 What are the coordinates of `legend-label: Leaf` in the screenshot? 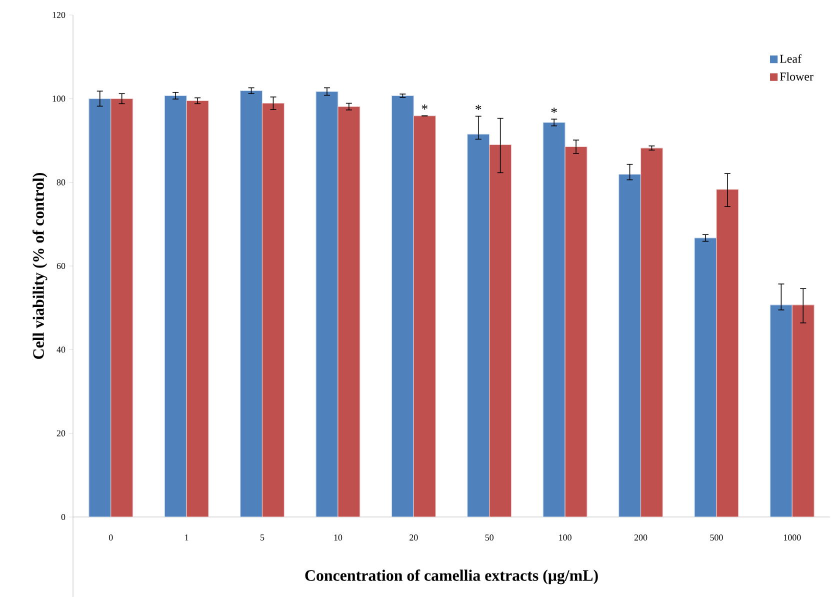 It's located at (791, 58).